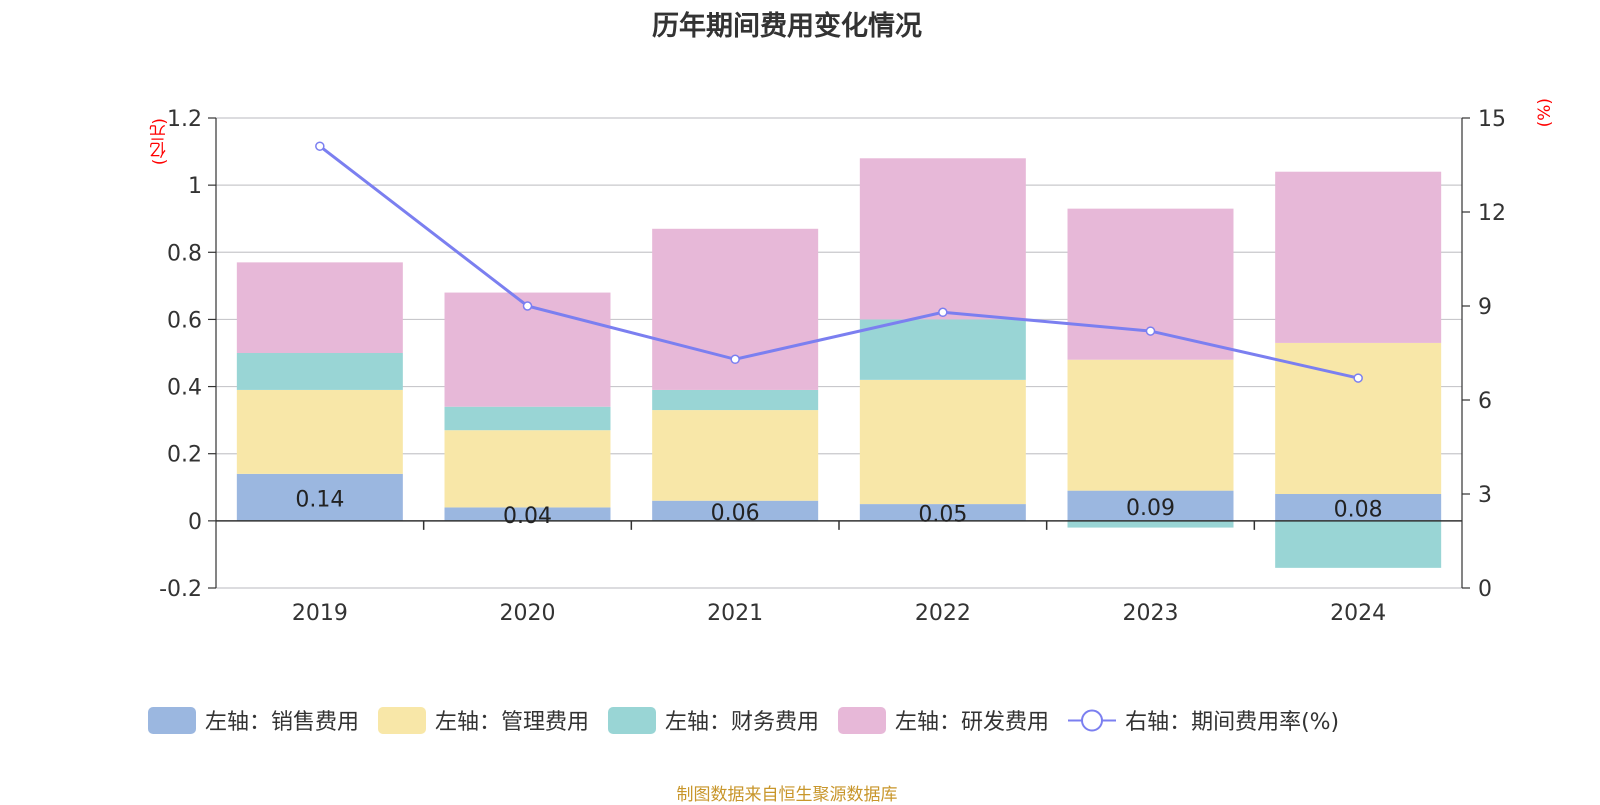  What do you see at coordinates (512, 722) in the screenshot?
I see `legend-label-admin: 左轴：管理费用` at bounding box center [512, 722].